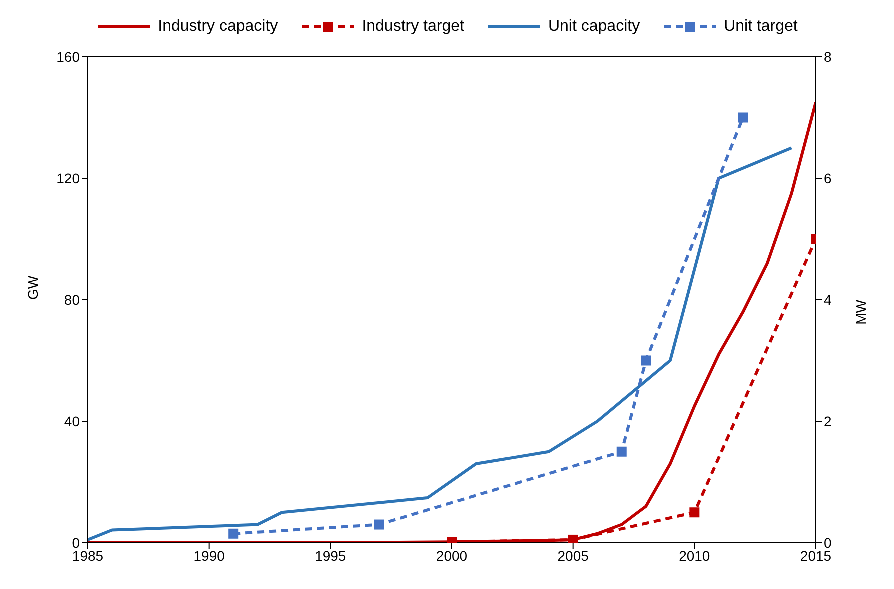  I want to click on legend-label: Industry capacity, so click(218, 27).